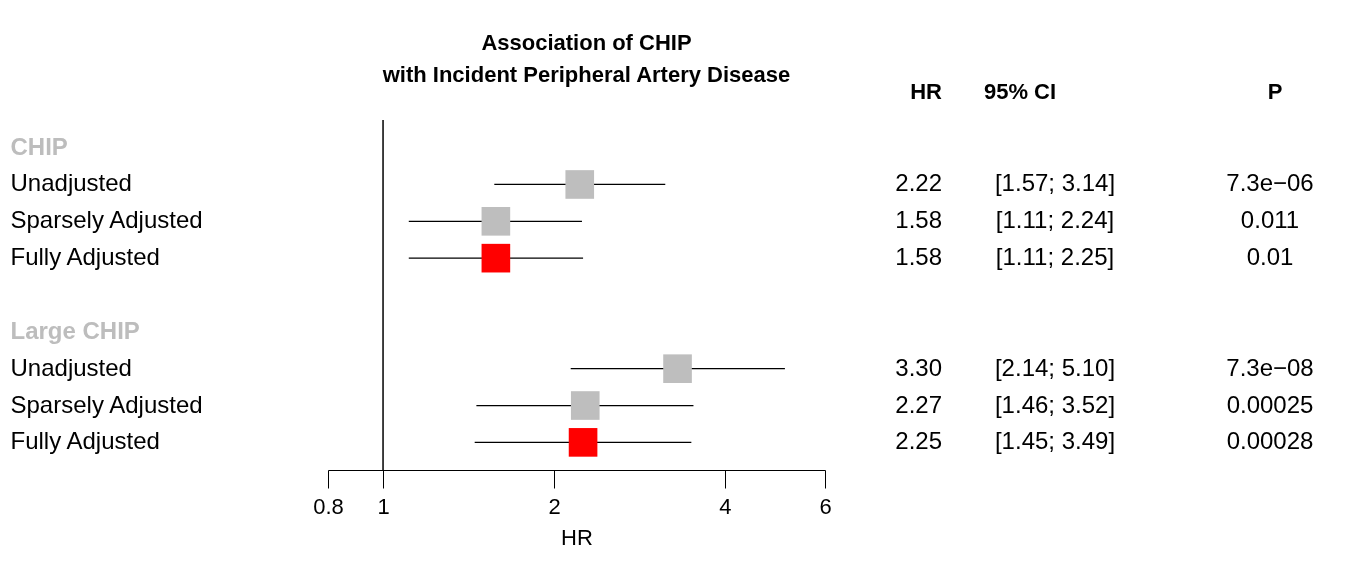 The height and width of the screenshot is (587, 1350). What do you see at coordinates (586, 74) in the screenshot?
I see `text: with Incident Peripheral Artery Disease` at bounding box center [586, 74].